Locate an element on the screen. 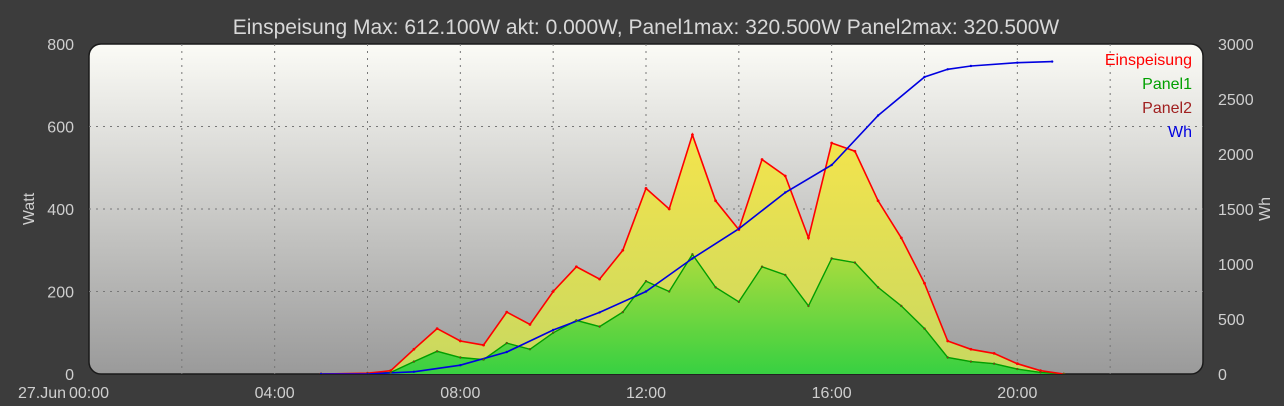 This screenshot has height=406, width=1284. y-right-tick-label: 3000 is located at coordinates (1236, 45).